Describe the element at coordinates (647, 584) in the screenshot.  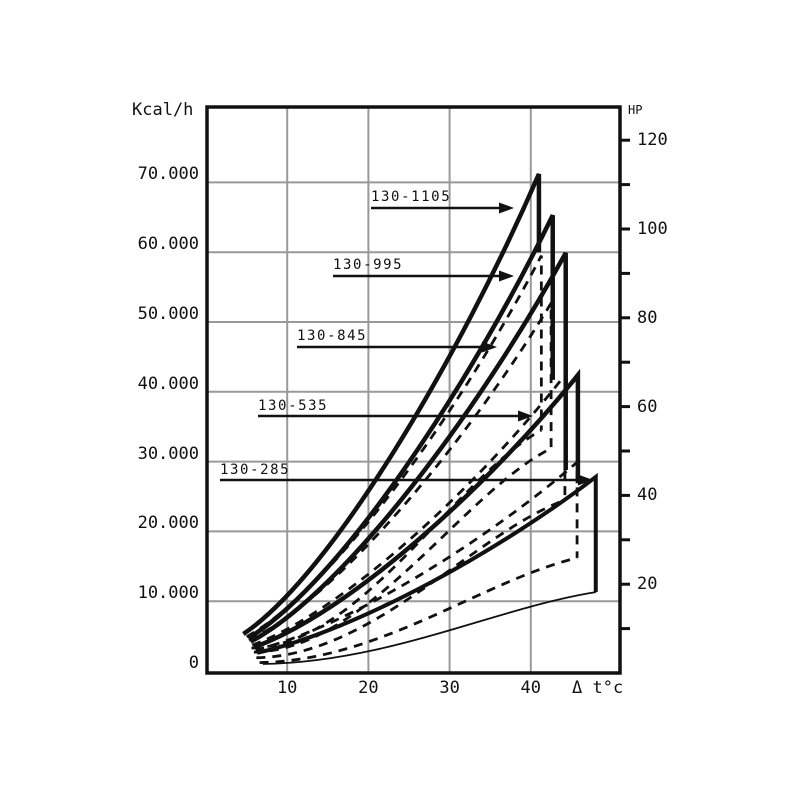
I see `right-axis-tick-label: 20` at that location.